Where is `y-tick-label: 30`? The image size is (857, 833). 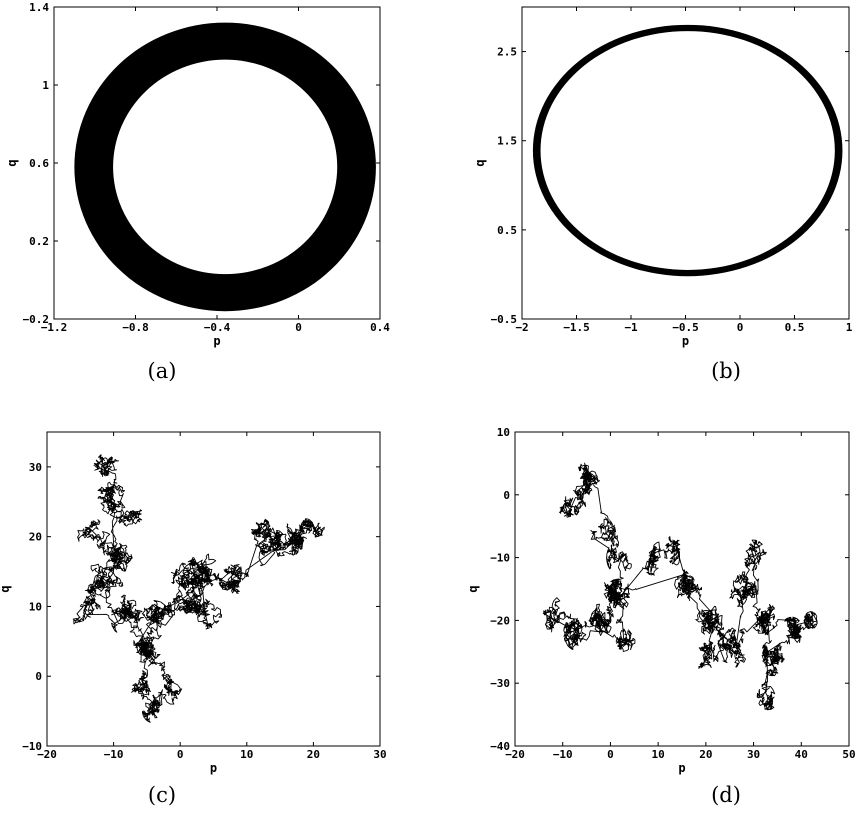
y-tick-label: 30 is located at coordinates (35, 467).